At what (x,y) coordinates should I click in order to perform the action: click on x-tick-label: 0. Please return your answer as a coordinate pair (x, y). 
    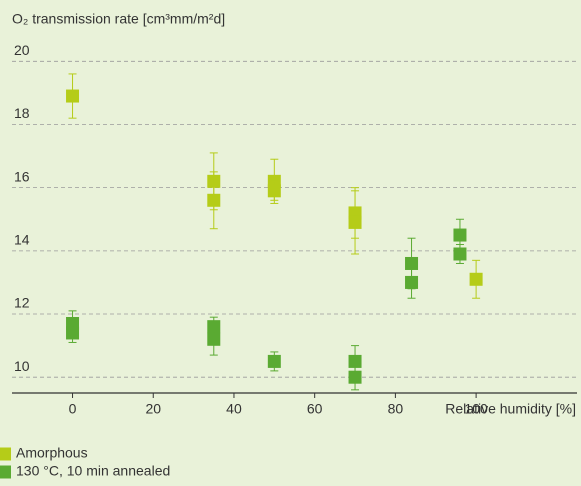
    Looking at the image, I should click on (73, 409).